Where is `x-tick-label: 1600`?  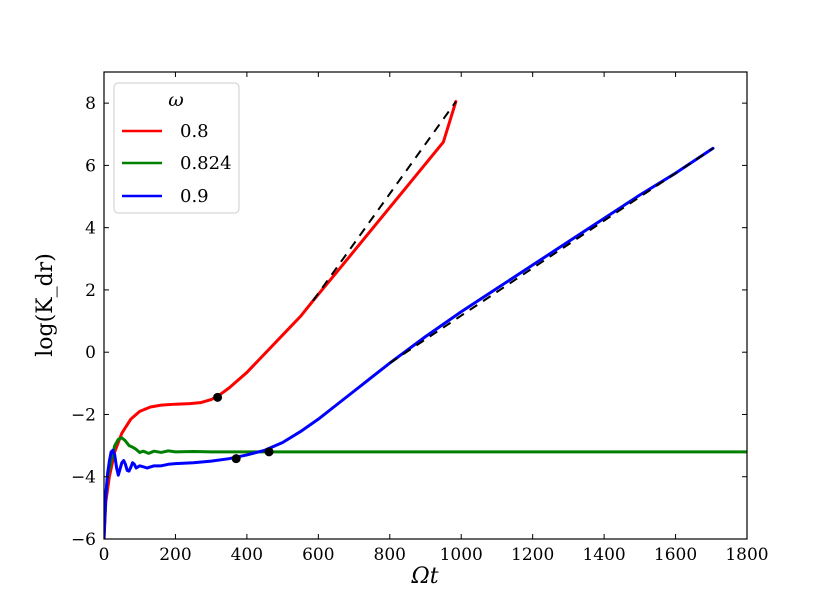
x-tick-label: 1600 is located at coordinates (675, 555).